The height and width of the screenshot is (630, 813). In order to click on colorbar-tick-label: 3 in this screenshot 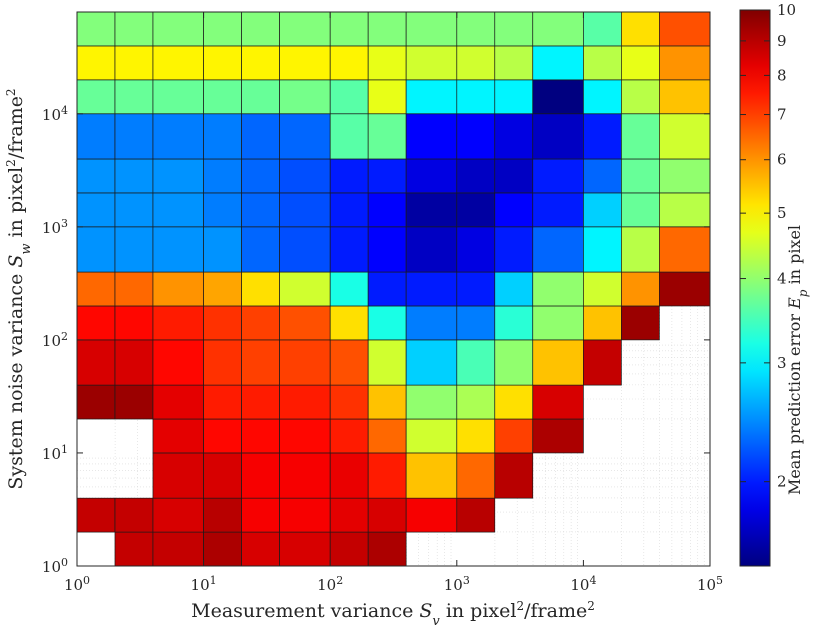, I will do `click(782, 363)`.